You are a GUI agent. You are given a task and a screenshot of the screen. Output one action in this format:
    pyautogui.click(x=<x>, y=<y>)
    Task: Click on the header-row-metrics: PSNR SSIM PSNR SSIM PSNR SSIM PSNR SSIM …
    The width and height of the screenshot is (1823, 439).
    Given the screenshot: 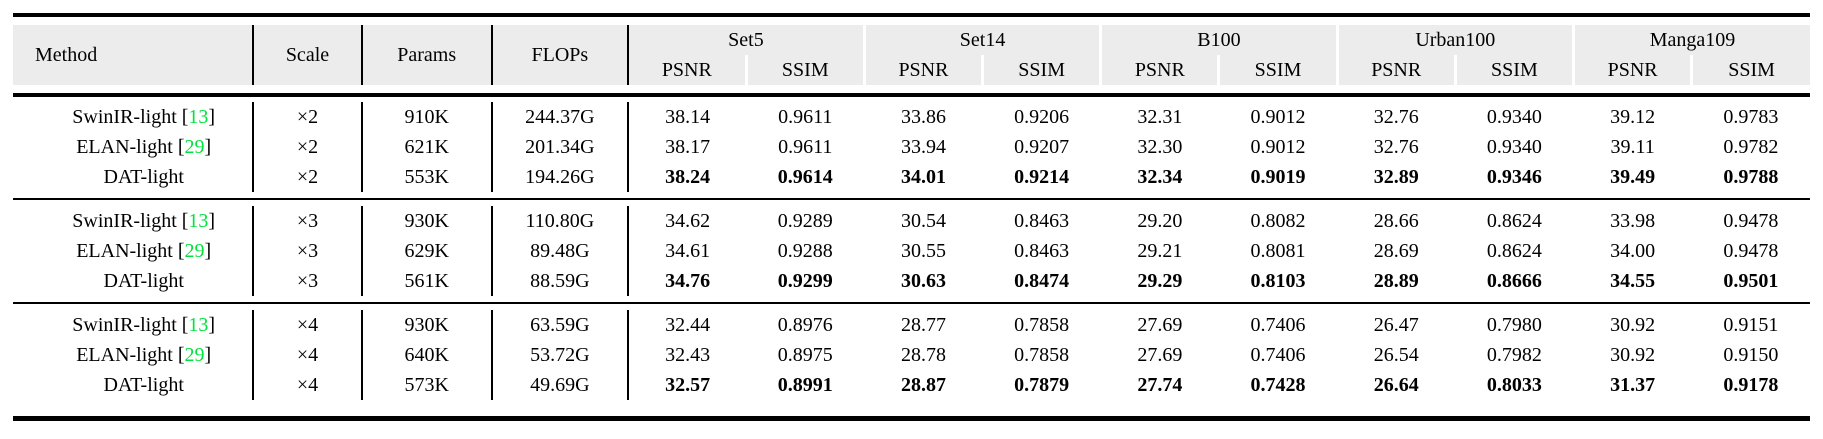 What is the action you would take?
    pyautogui.click(x=911, y=70)
    